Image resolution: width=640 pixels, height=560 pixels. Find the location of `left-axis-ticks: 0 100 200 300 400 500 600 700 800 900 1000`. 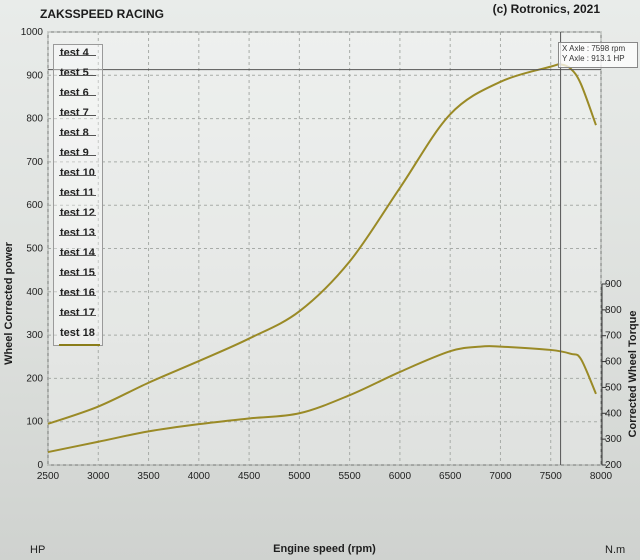

left-axis-ticks: 0 100 200 300 400 500 600 700 800 900 1000 is located at coordinates (32, 249).